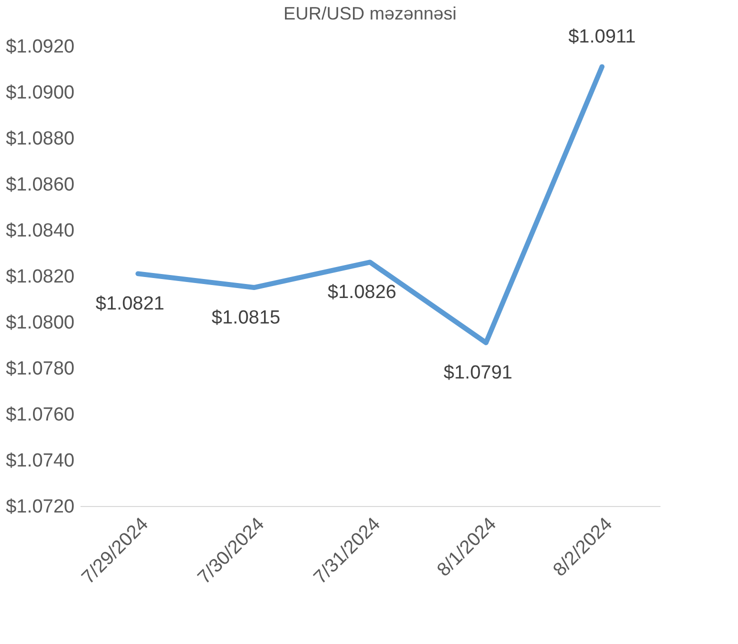  Describe the element at coordinates (130, 304) in the screenshot. I see `data-label: $1.0821` at that location.